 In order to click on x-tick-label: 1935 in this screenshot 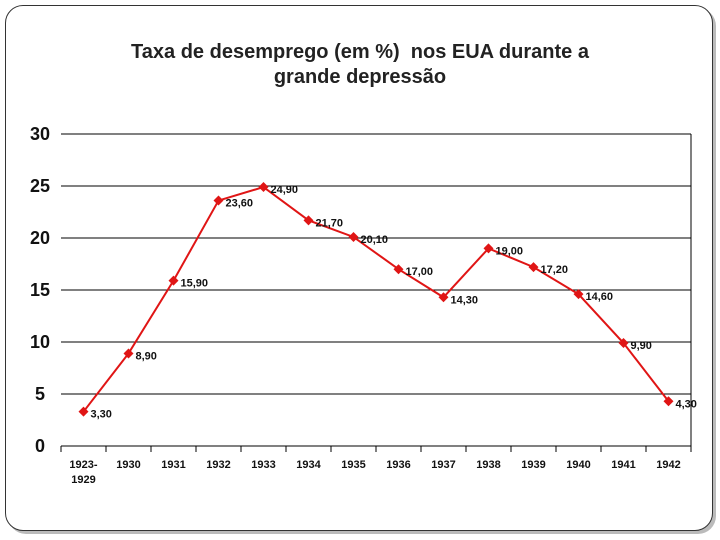, I will do `click(353, 465)`.